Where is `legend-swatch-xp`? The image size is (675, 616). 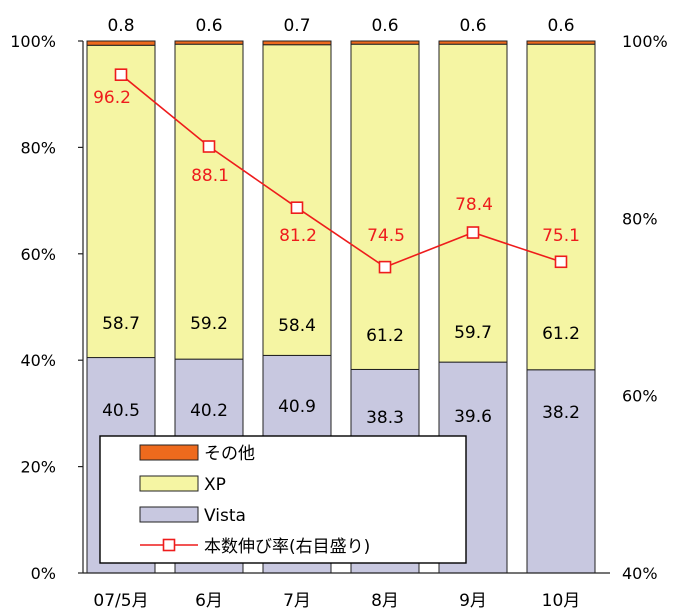 legend-swatch-xp is located at coordinates (169, 483).